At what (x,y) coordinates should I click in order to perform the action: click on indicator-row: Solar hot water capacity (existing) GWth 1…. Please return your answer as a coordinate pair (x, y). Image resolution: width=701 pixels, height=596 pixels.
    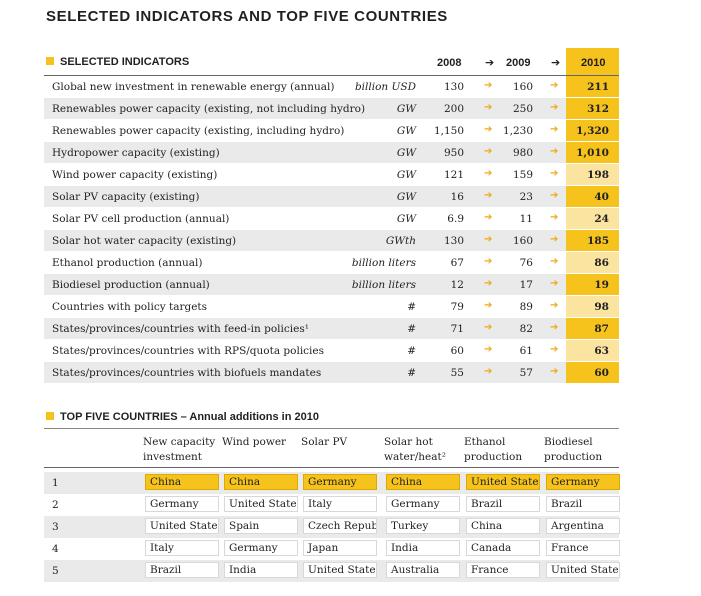
    Looking at the image, I should click on (331, 241).